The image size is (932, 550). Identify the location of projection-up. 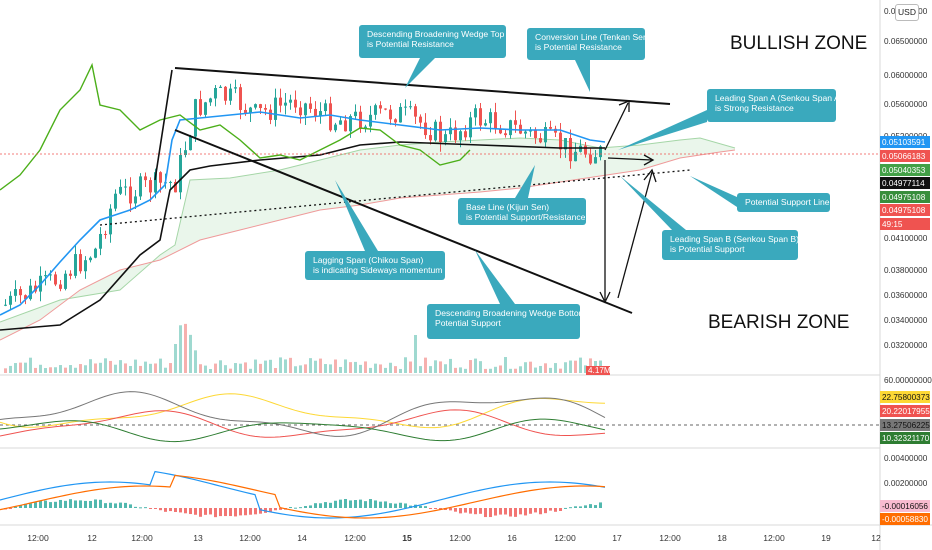
(616, 126).